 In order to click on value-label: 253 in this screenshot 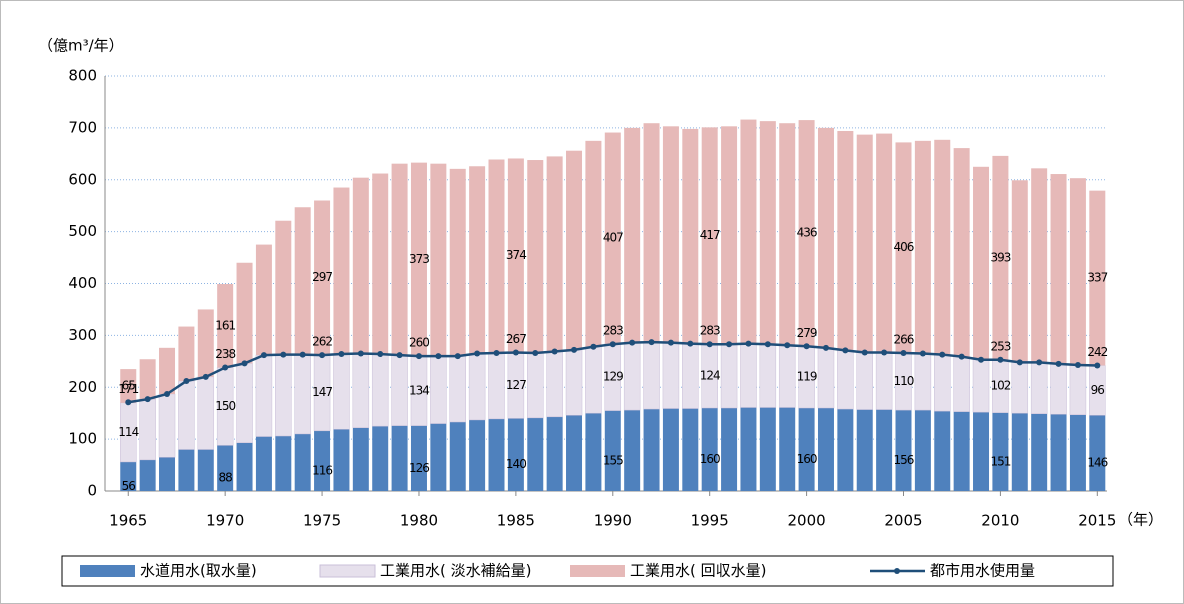, I will do `click(1000, 346)`.